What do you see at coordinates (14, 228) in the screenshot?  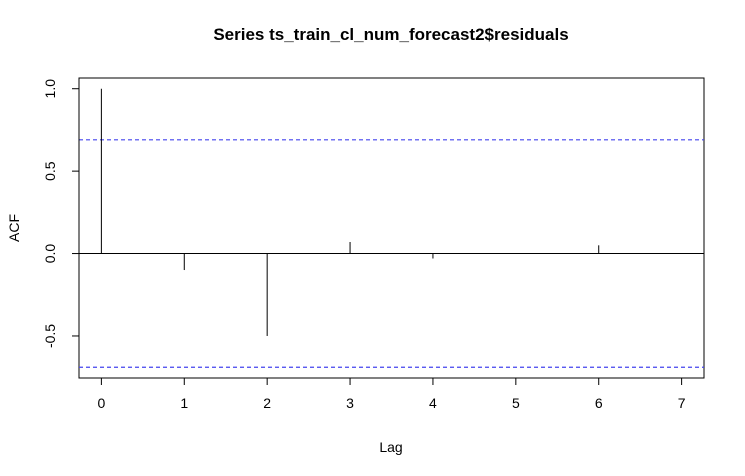 I see `y-axis-label: ACF` at bounding box center [14, 228].